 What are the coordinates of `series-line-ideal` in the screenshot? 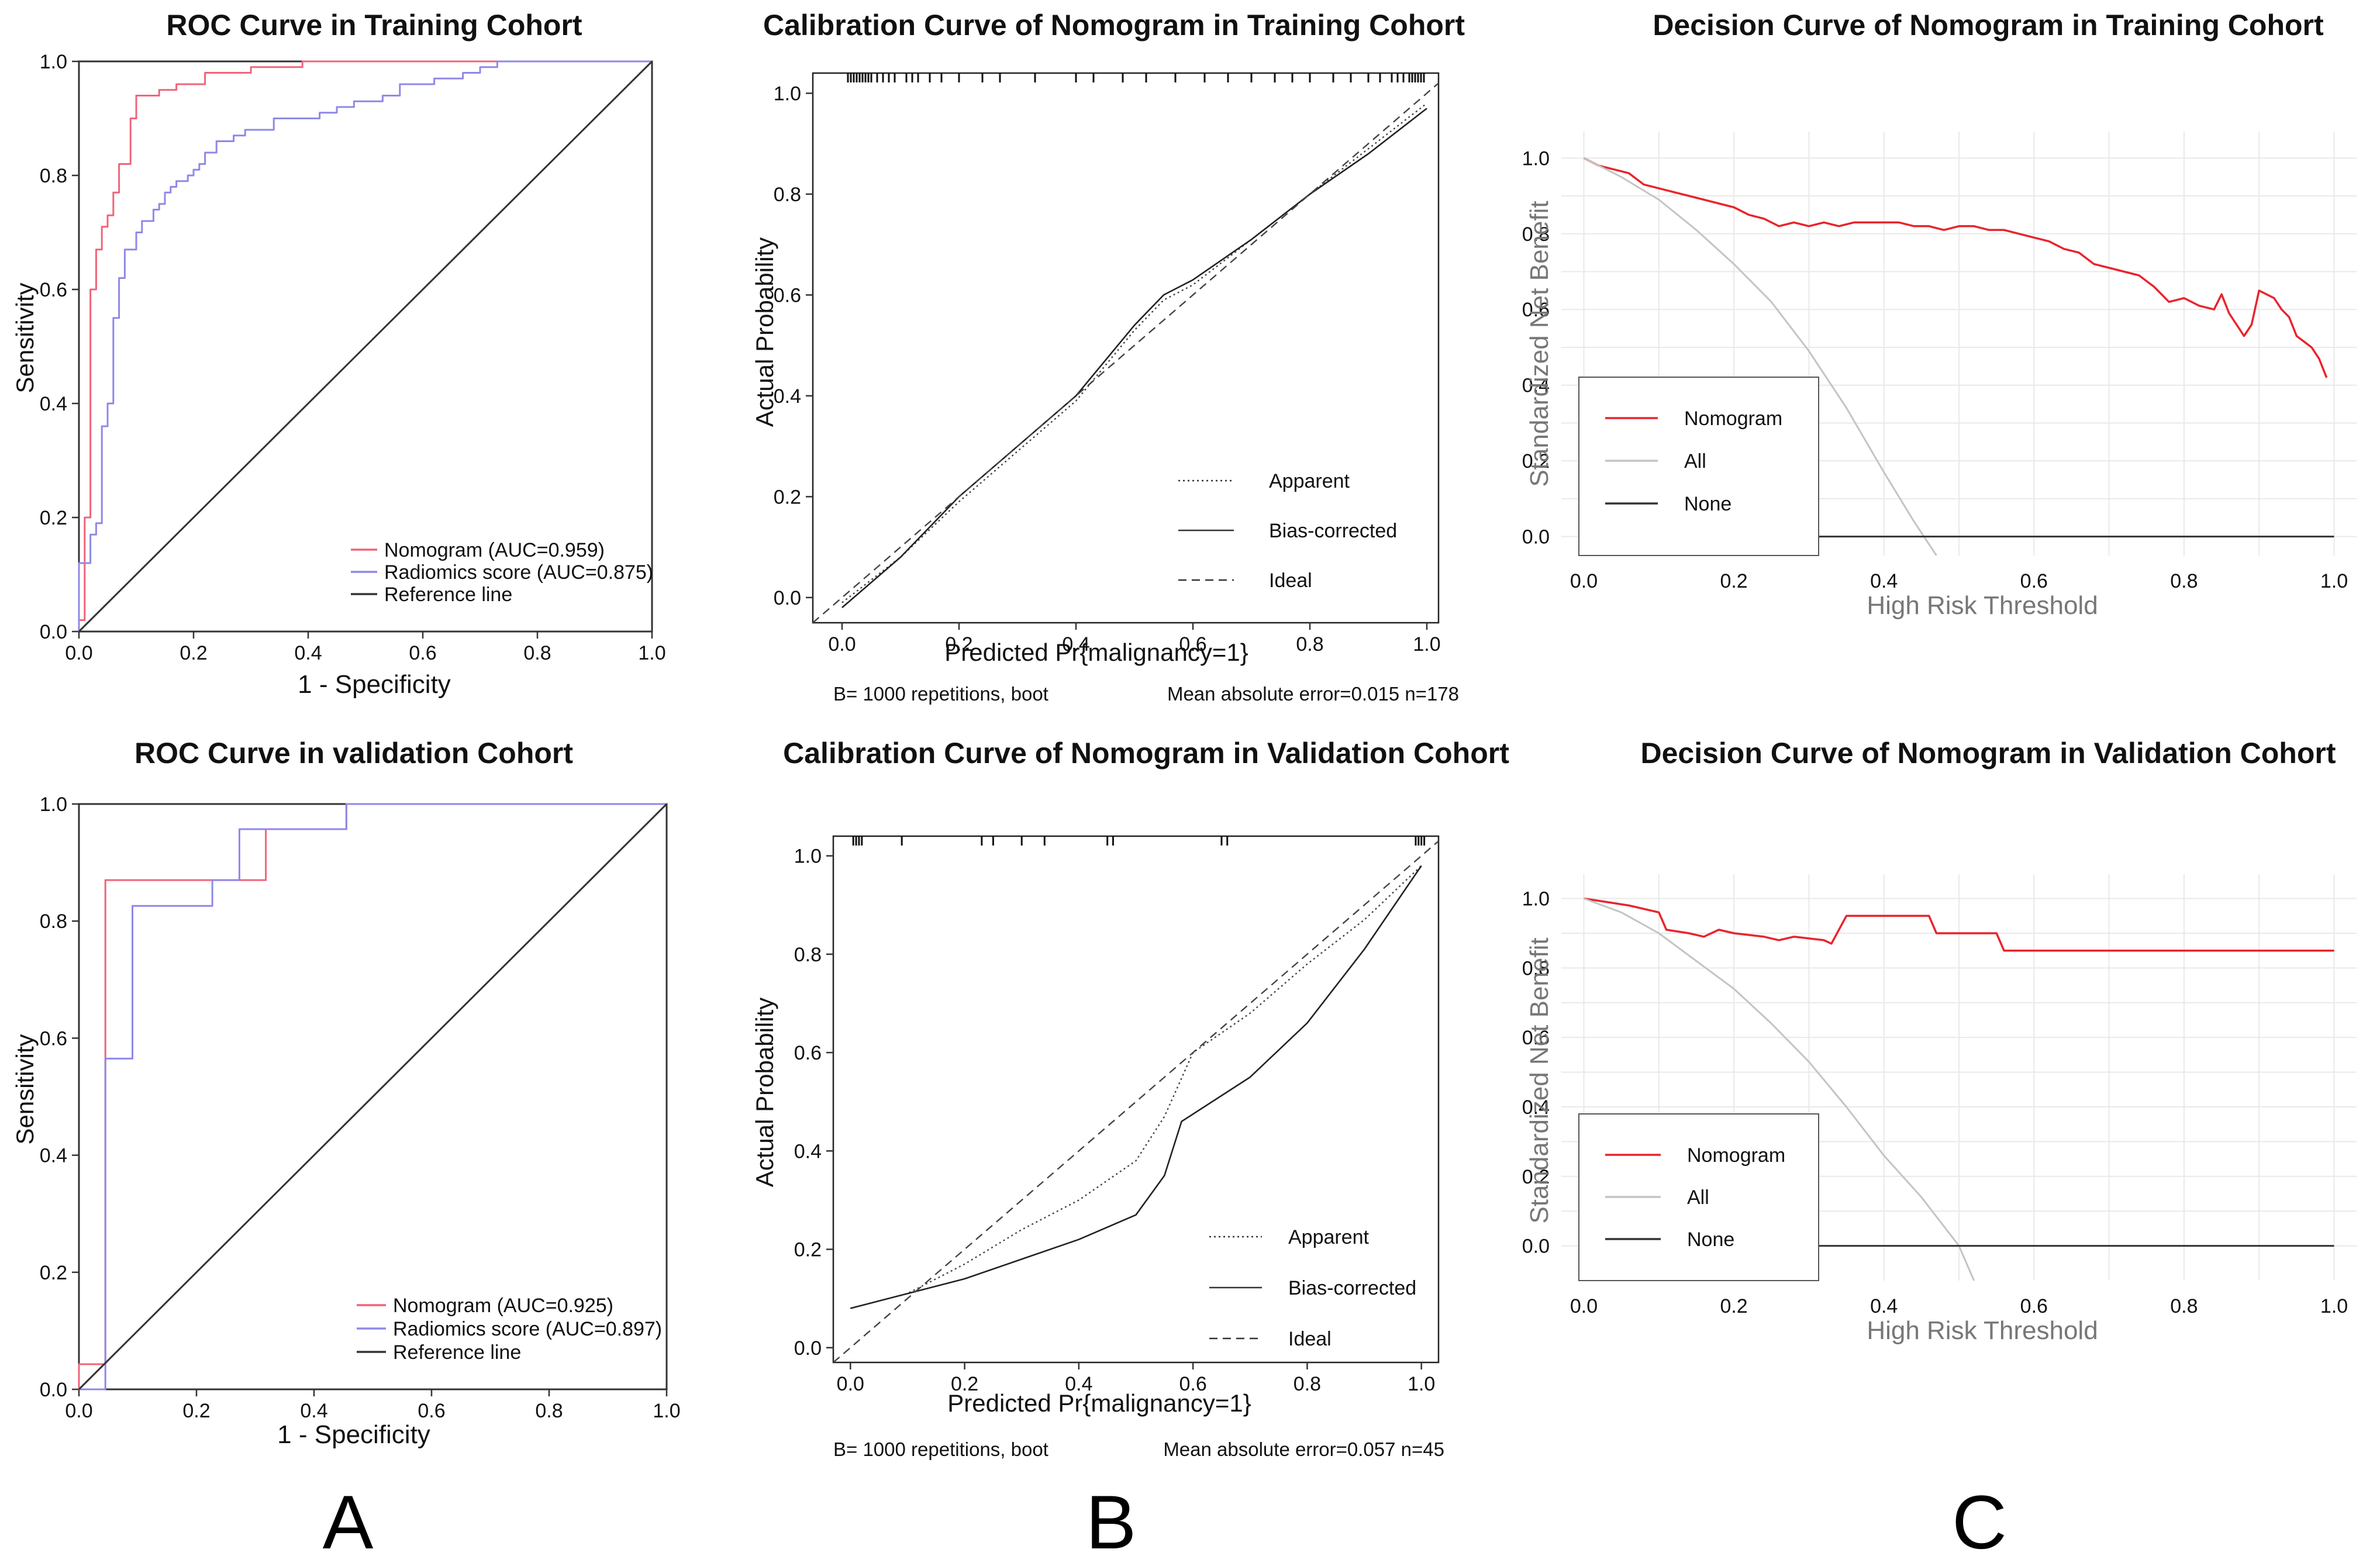 It's located at (1125, 352).